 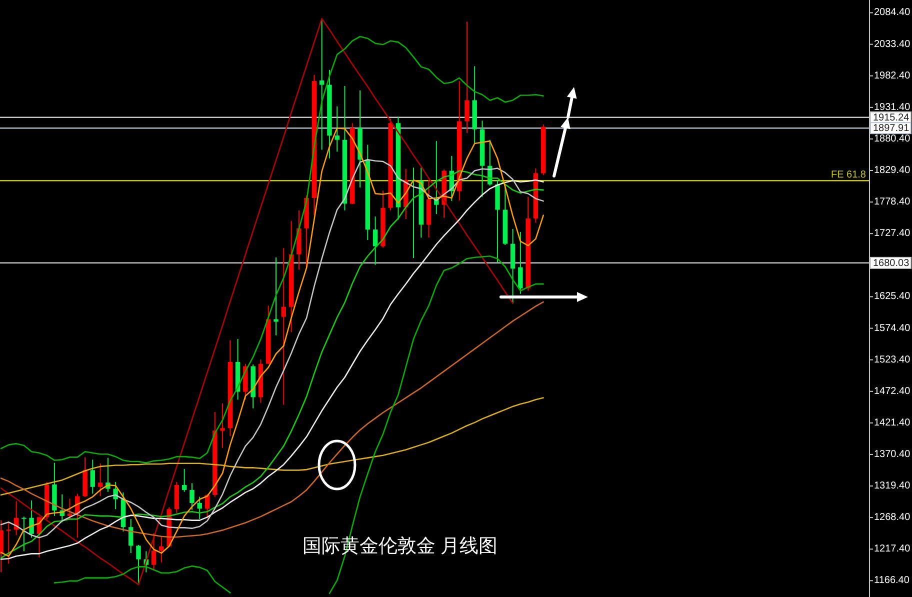 I want to click on ref-label: 1680.03, so click(x=891, y=262).